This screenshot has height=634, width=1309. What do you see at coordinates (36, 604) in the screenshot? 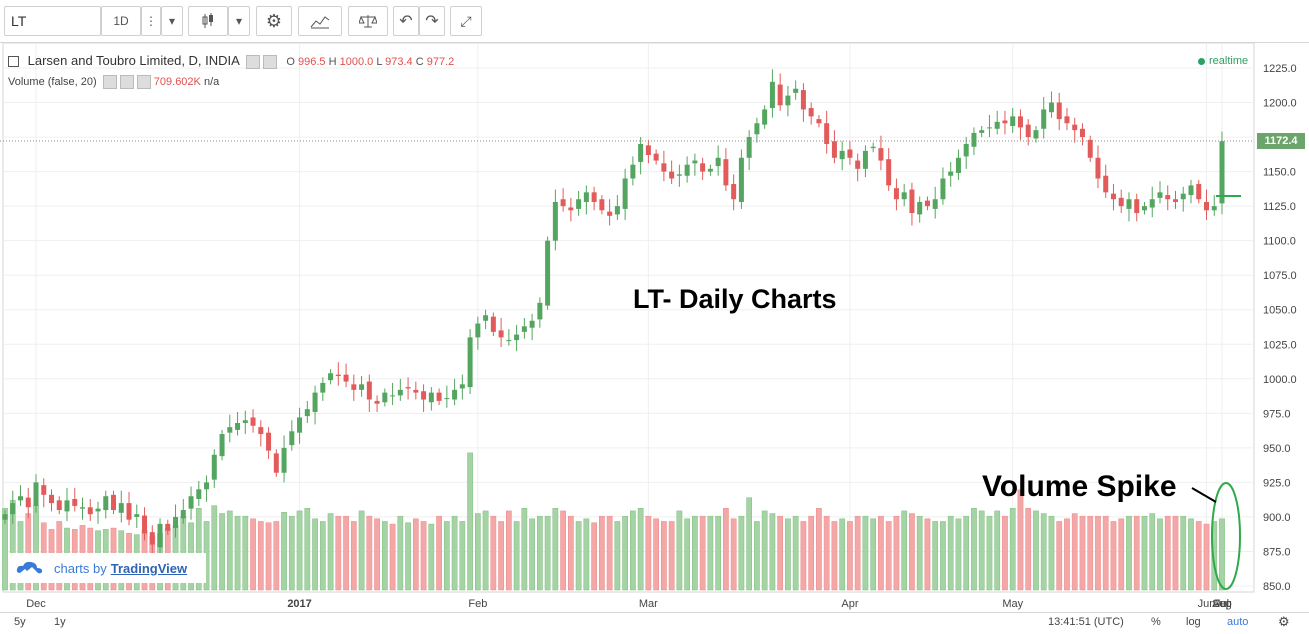
I see `x-tick-label: Dec` at bounding box center [36, 604].